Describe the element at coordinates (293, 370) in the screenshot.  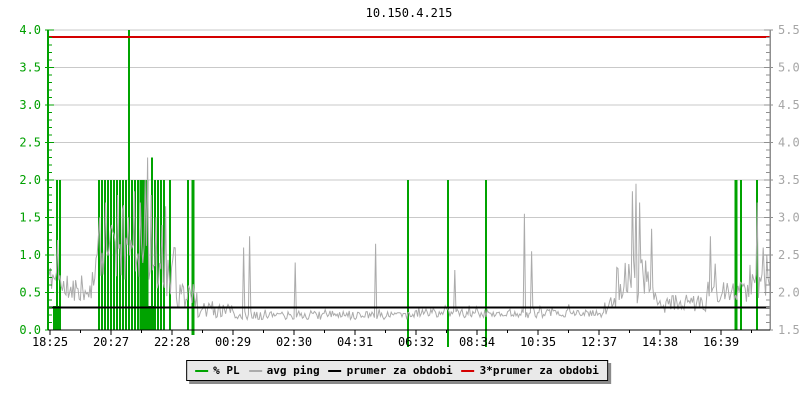
I see `legend-label: avg ping` at that location.